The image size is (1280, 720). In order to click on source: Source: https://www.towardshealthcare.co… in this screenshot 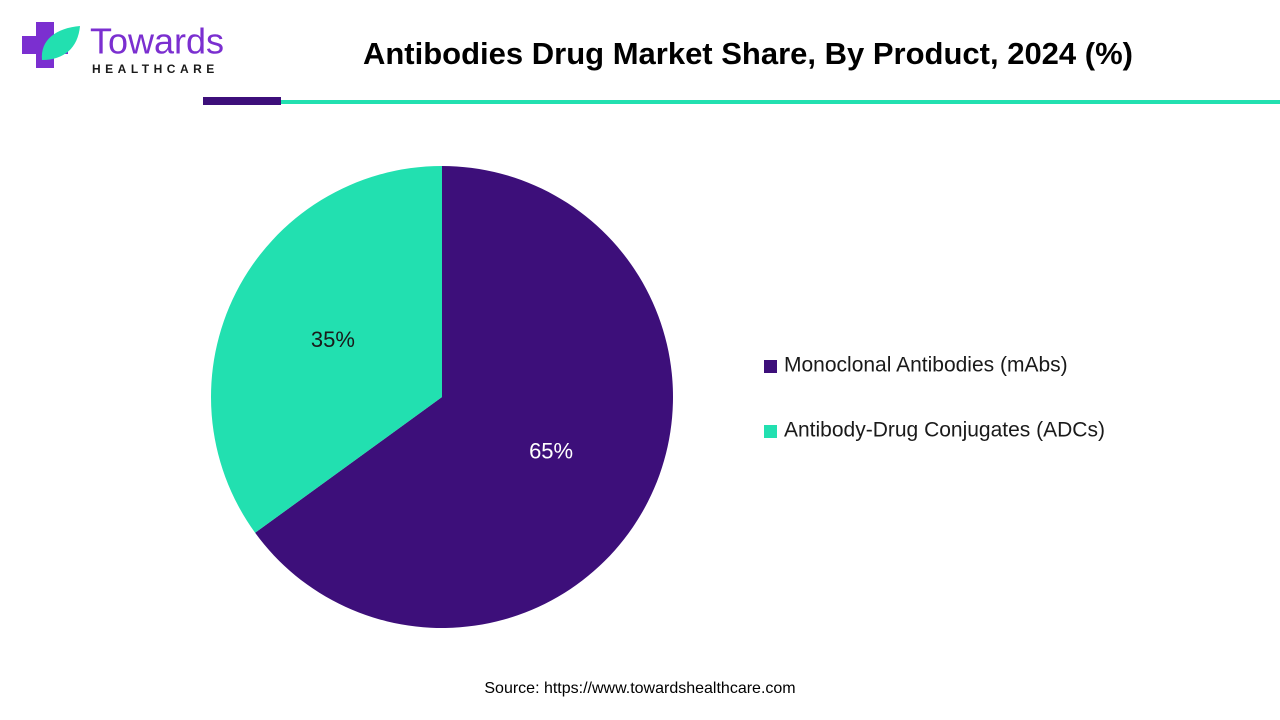, I will do `click(639, 688)`.